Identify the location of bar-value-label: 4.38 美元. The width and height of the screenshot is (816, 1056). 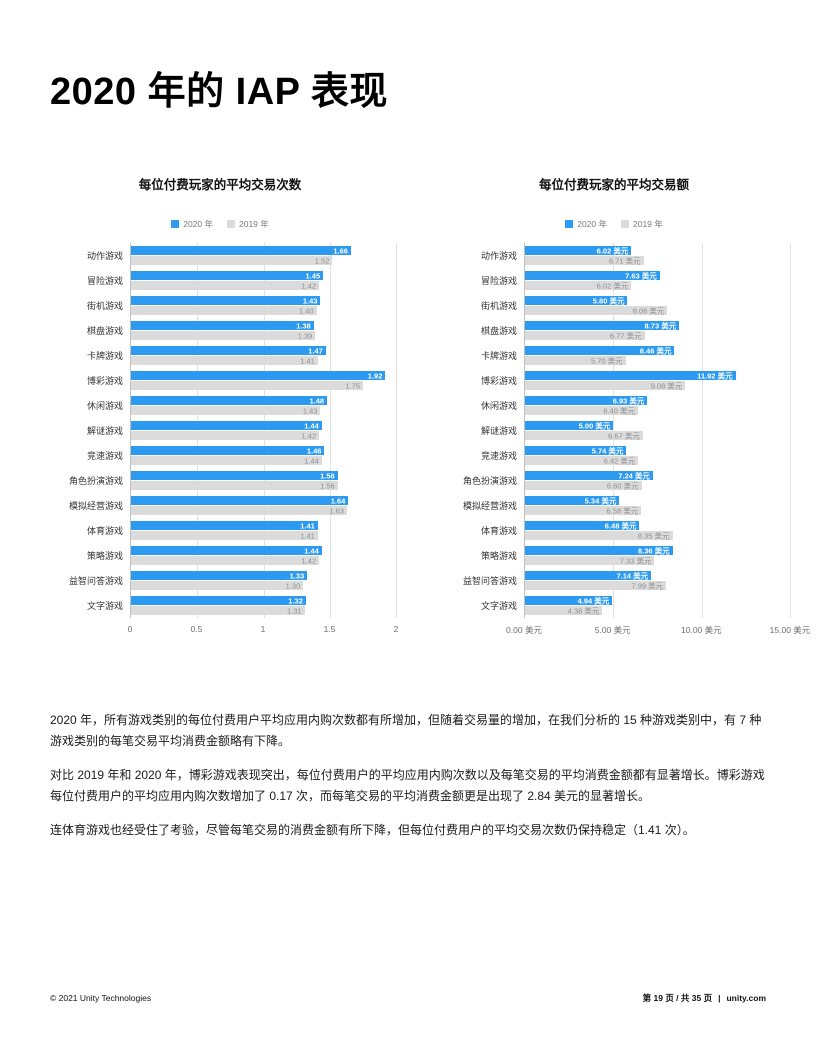
(583, 610).